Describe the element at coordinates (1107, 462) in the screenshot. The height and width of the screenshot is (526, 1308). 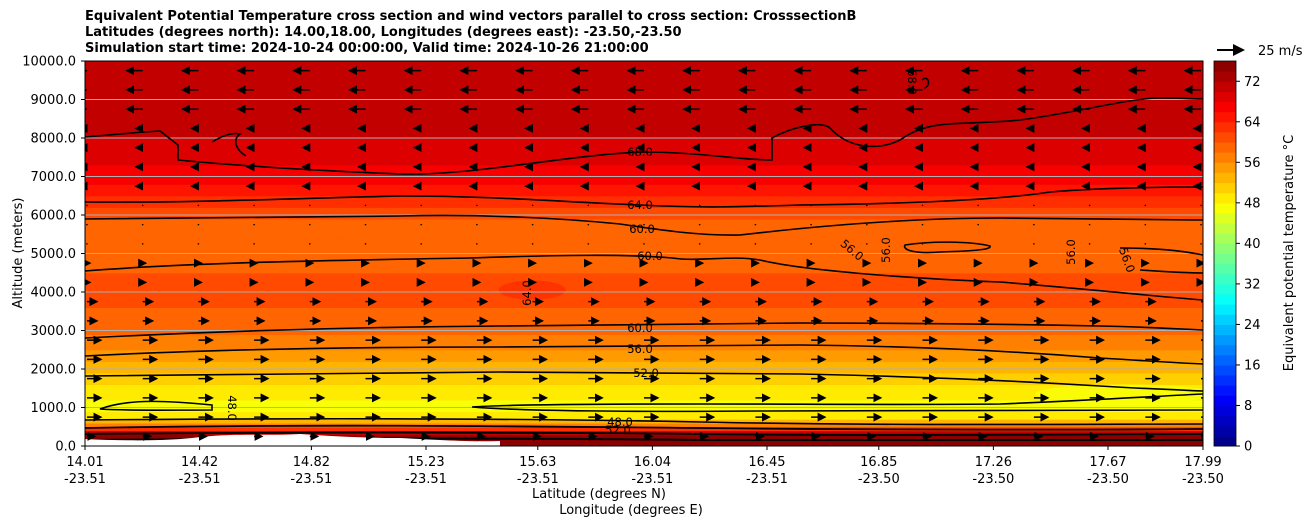
I see `x-tick-label-lat: 17.67` at that location.